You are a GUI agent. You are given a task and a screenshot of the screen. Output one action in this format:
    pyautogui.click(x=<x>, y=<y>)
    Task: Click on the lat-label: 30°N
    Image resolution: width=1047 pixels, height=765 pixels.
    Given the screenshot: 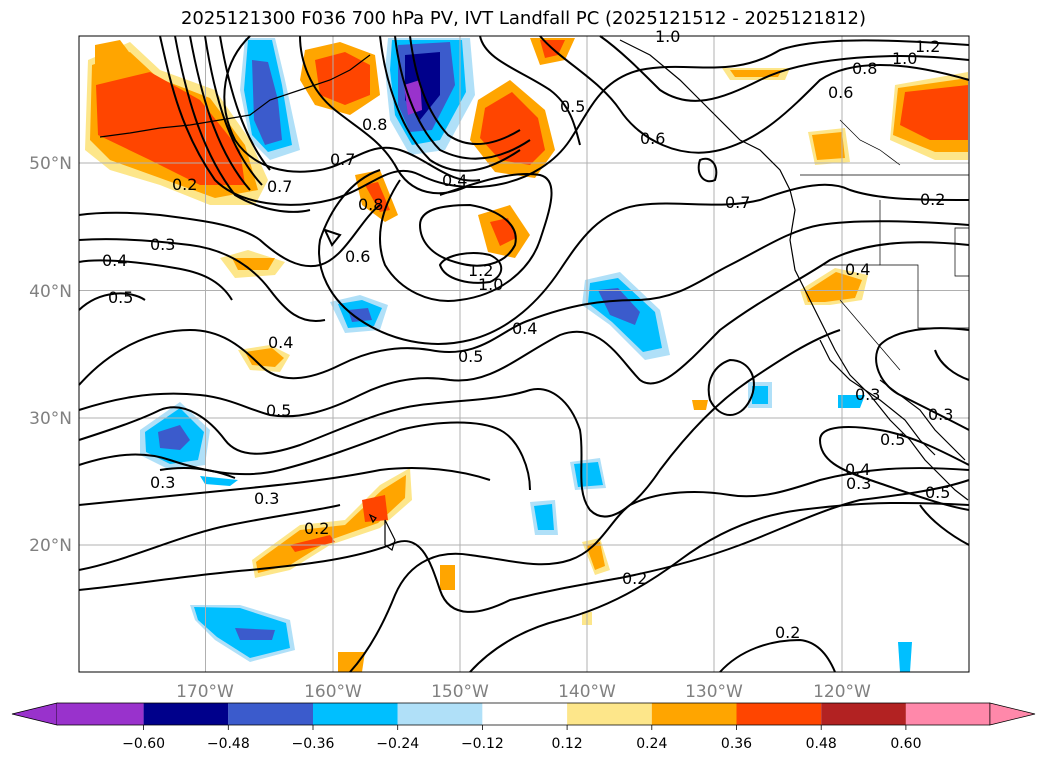 What is the action you would take?
    pyautogui.click(x=50, y=419)
    